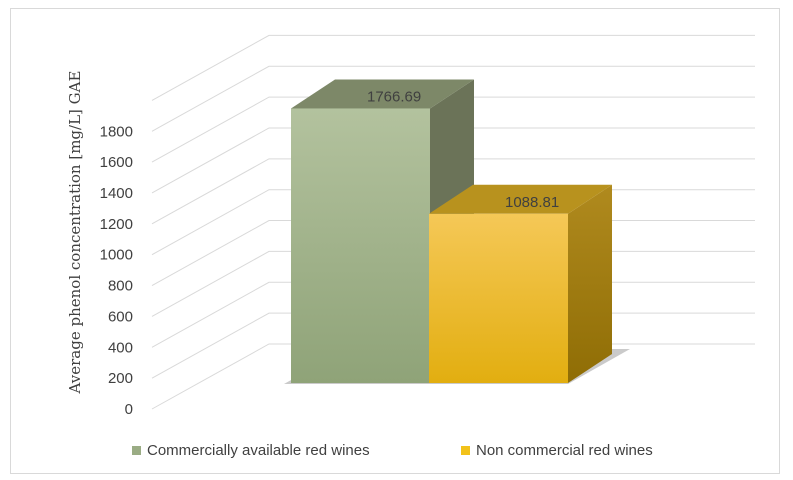  I want to click on y-tick-label: 0, so click(129, 409).